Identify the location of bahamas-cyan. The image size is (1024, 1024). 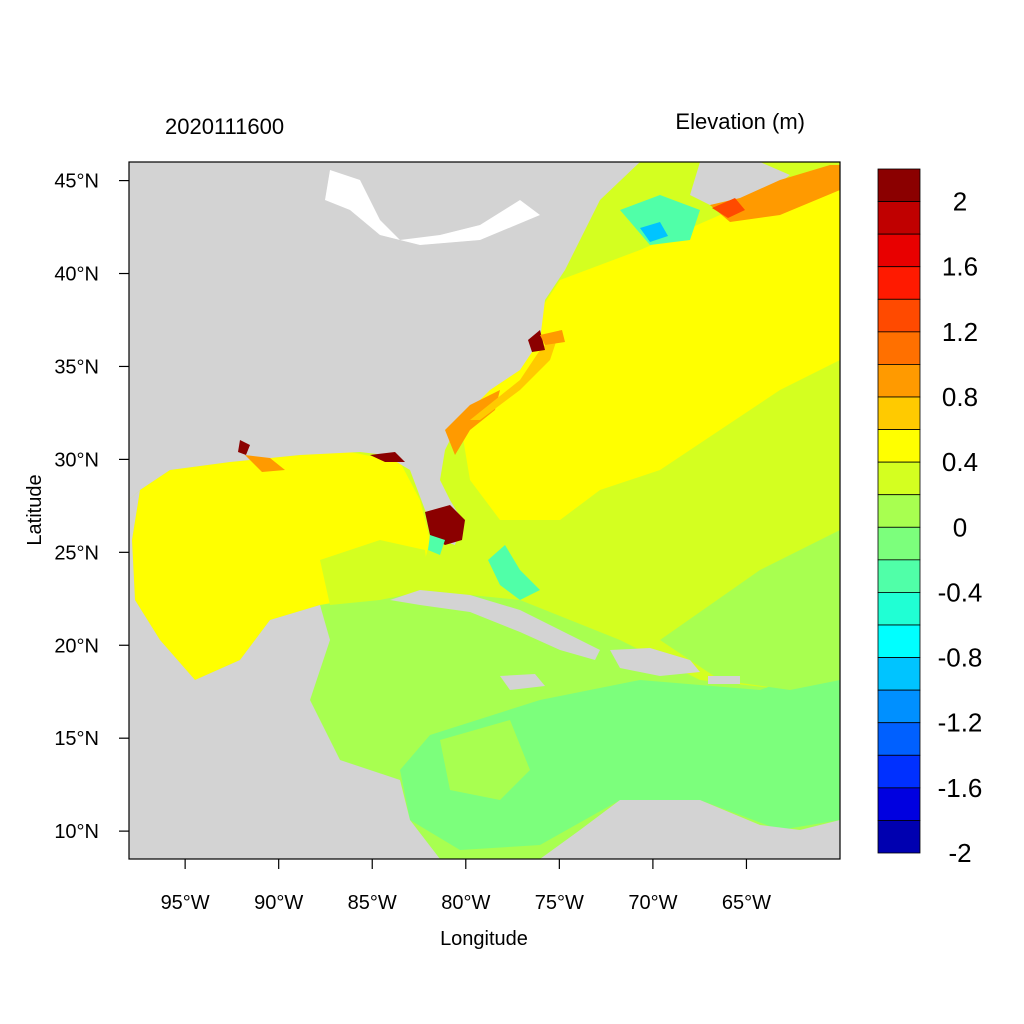
(514, 572).